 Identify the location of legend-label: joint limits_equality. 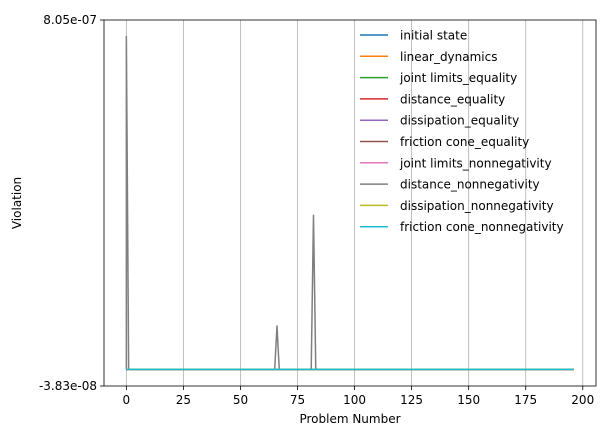
(458, 78).